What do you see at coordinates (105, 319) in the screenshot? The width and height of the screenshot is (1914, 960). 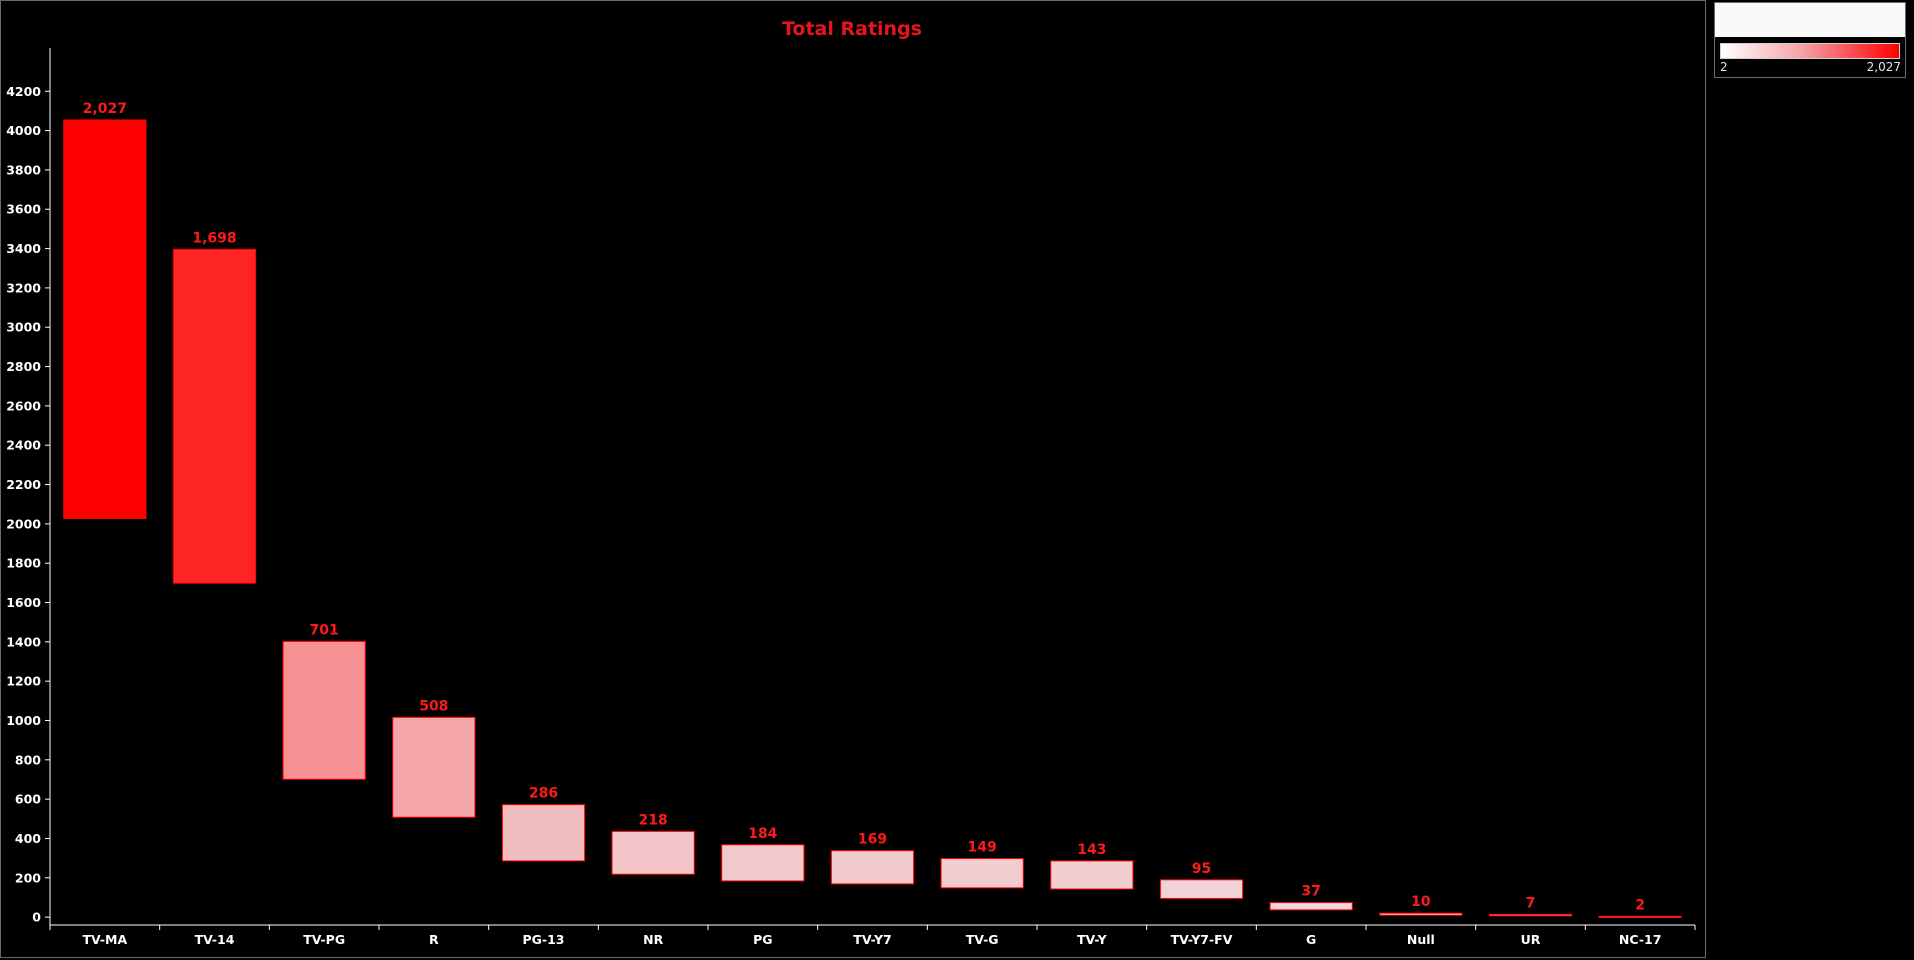 I see `bar-tv-ma` at bounding box center [105, 319].